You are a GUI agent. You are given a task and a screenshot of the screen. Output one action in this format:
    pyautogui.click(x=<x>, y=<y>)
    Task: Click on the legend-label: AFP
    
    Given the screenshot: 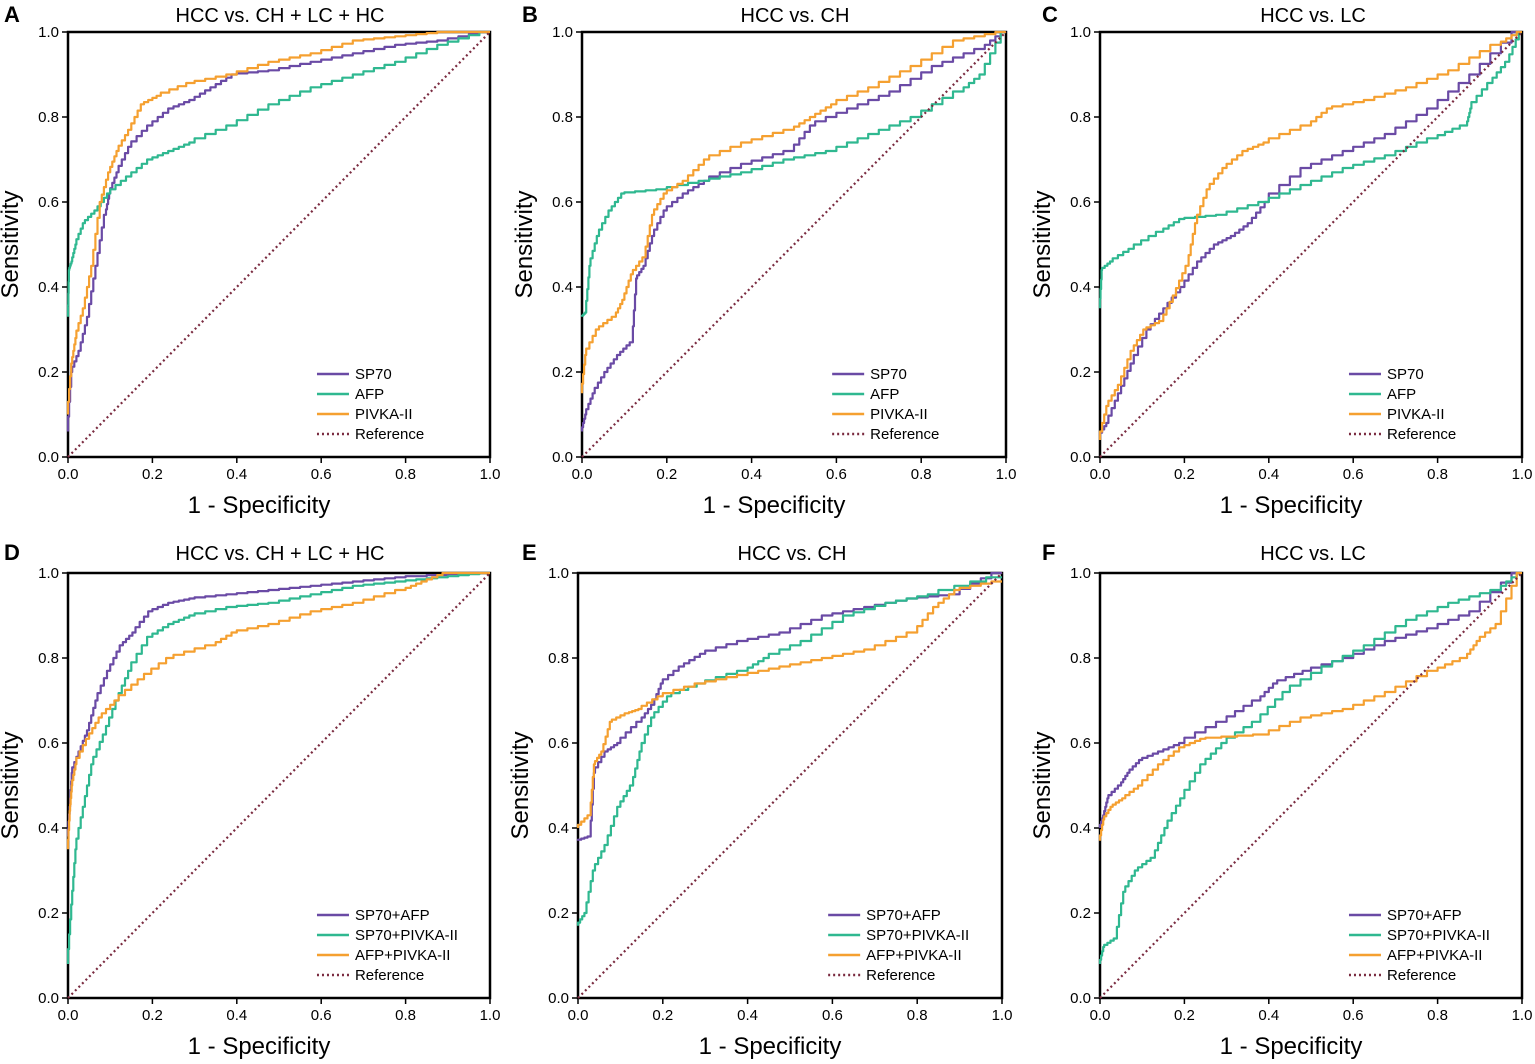 What is the action you would take?
    pyautogui.click(x=1401, y=394)
    